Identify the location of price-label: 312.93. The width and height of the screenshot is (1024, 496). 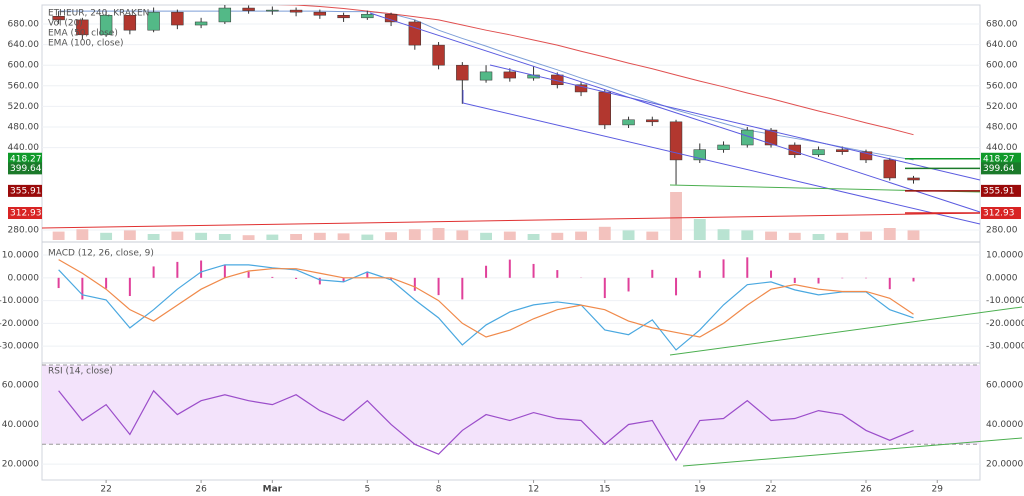
(26, 214).